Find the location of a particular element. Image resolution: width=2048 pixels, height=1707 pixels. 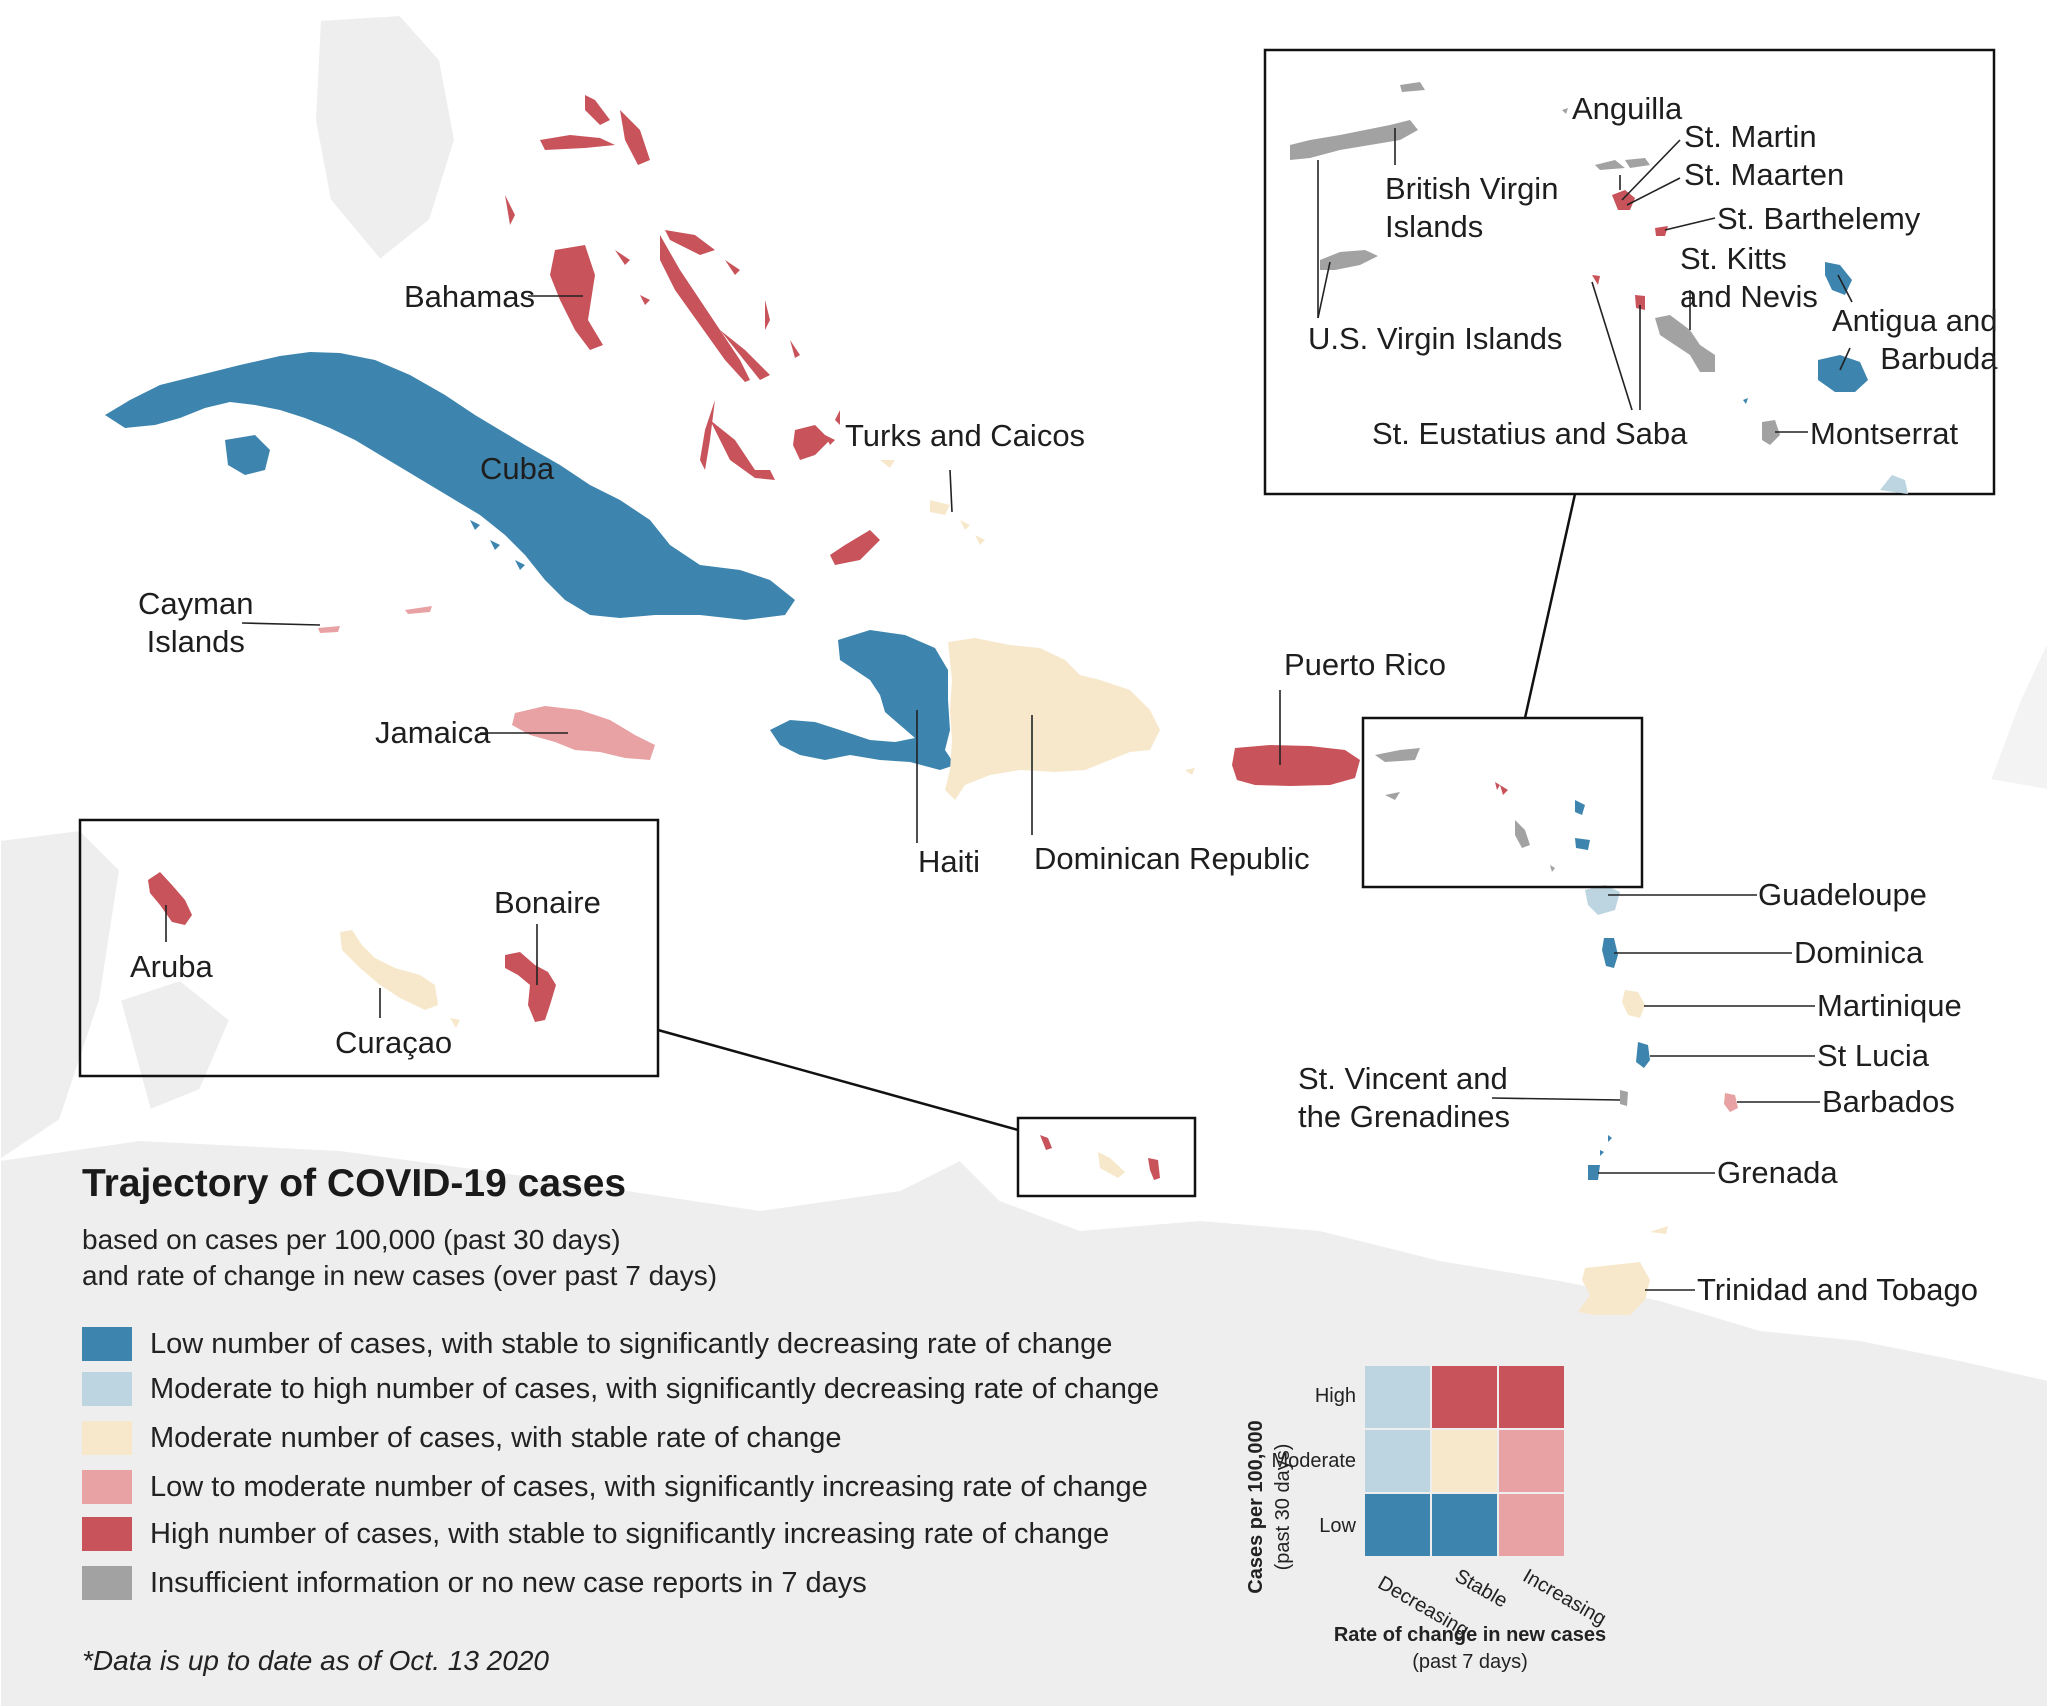

label-st-lucia: St Lucia is located at coordinates (1873, 1055).